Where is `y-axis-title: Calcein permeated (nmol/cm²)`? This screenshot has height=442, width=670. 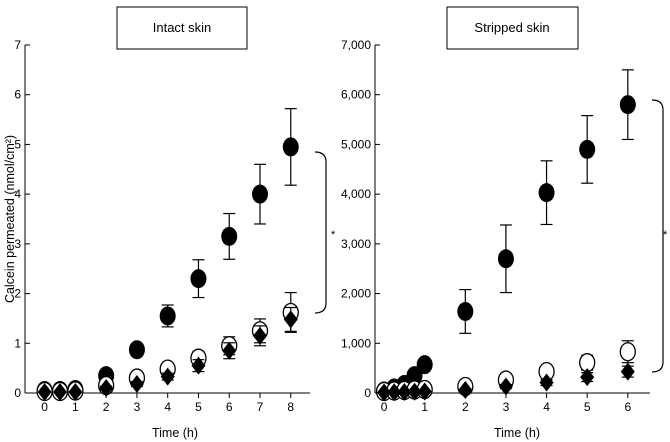
y-axis-title: Calcein permeated (nmol/cm²) is located at coordinates (10, 219).